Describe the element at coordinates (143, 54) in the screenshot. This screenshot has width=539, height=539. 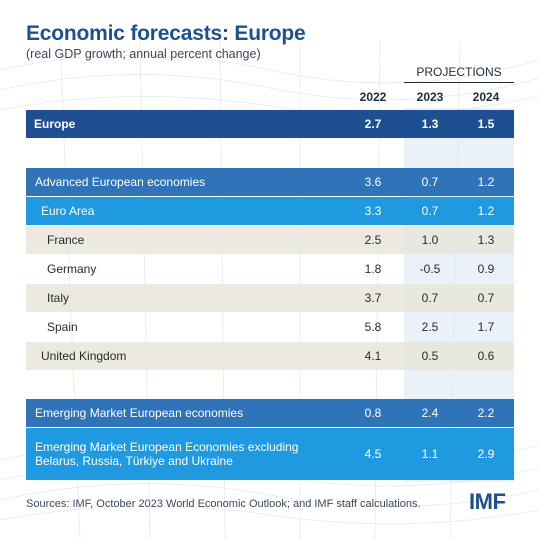
I see `chart-subtitle: (real GDP growth; annual percent change)` at that location.